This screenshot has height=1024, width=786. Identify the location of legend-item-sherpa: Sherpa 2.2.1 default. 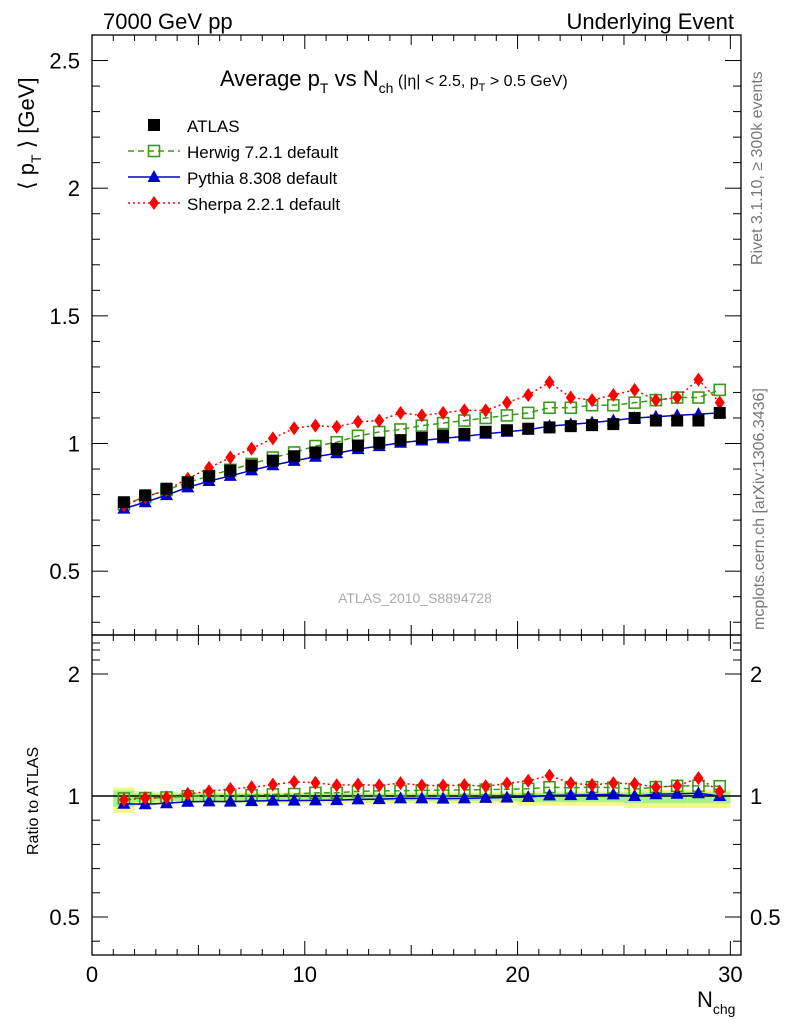
(234, 204).